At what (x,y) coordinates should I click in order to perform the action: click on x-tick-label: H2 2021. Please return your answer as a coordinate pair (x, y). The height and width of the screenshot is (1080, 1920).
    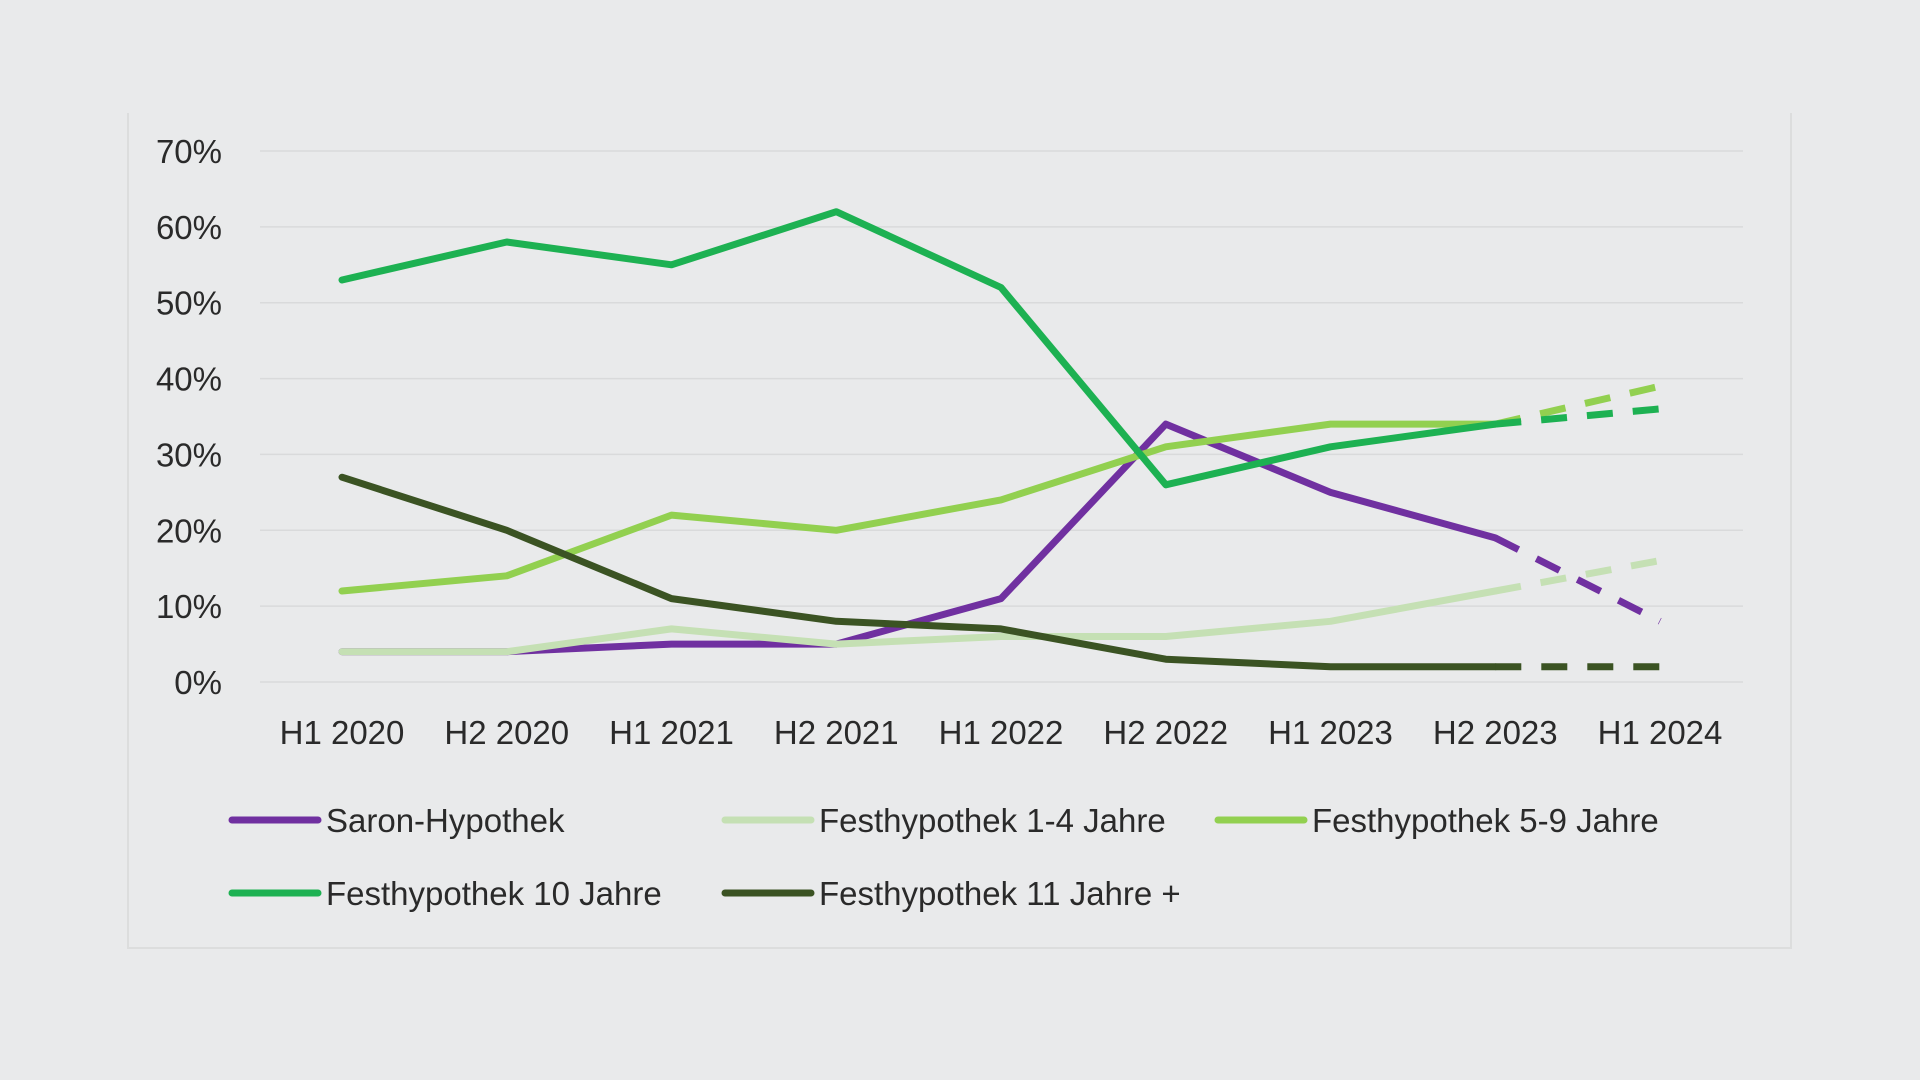
    Looking at the image, I should click on (836, 732).